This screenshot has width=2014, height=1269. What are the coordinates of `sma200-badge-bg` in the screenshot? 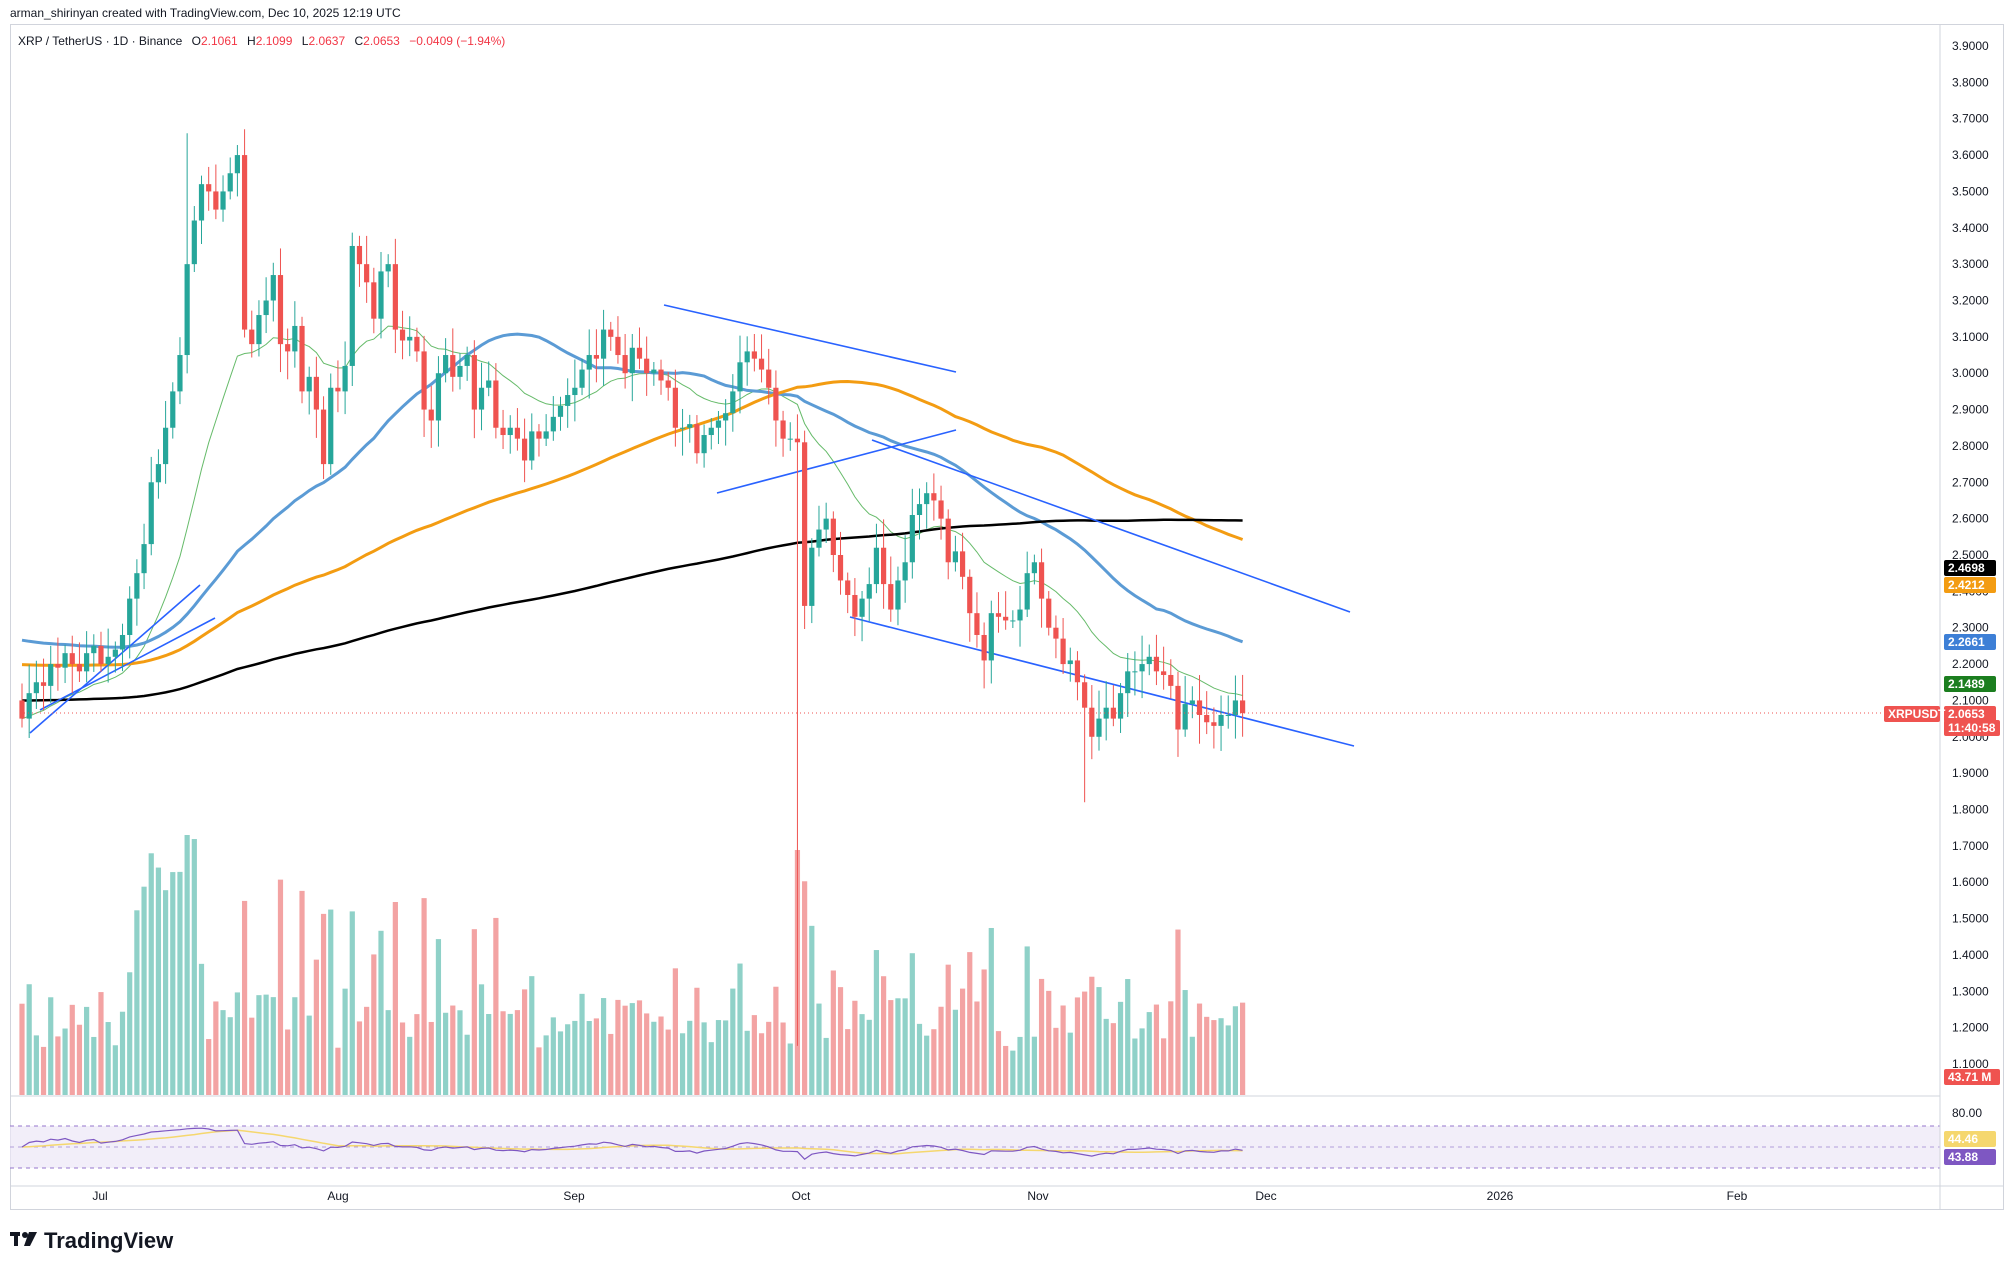 It's located at (1970, 568).